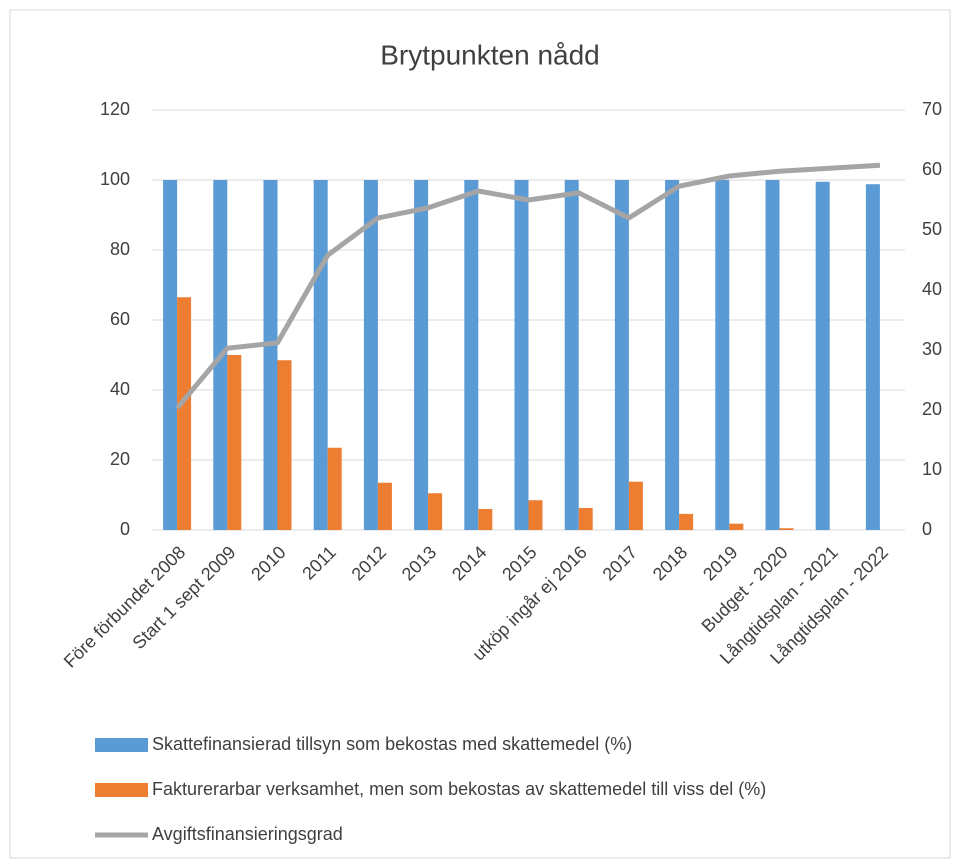 This screenshot has height=868, width=960. What do you see at coordinates (932, 109) in the screenshot?
I see `y2-tick-label: 70` at bounding box center [932, 109].